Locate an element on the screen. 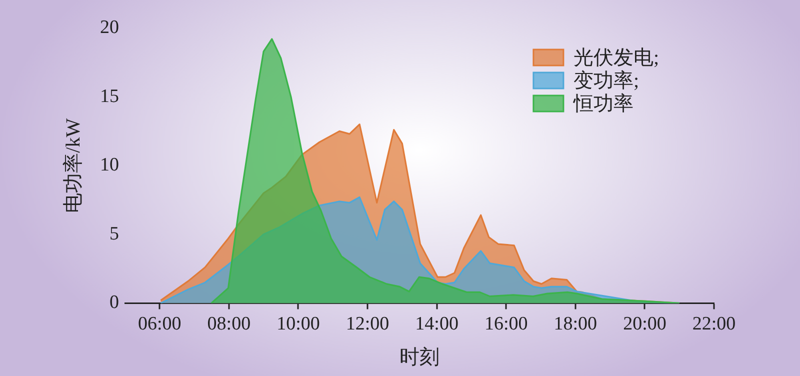 The image size is (800, 376). legend-label: 恒功率 is located at coordinates (603, 103).